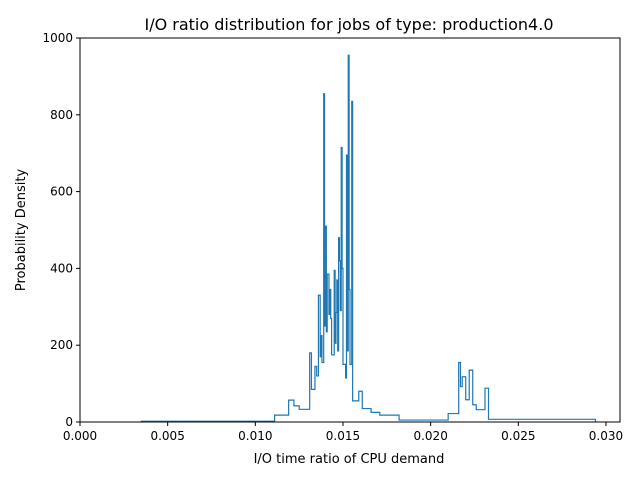  I want to click on y-tick-label: 400, so click(61, 268).